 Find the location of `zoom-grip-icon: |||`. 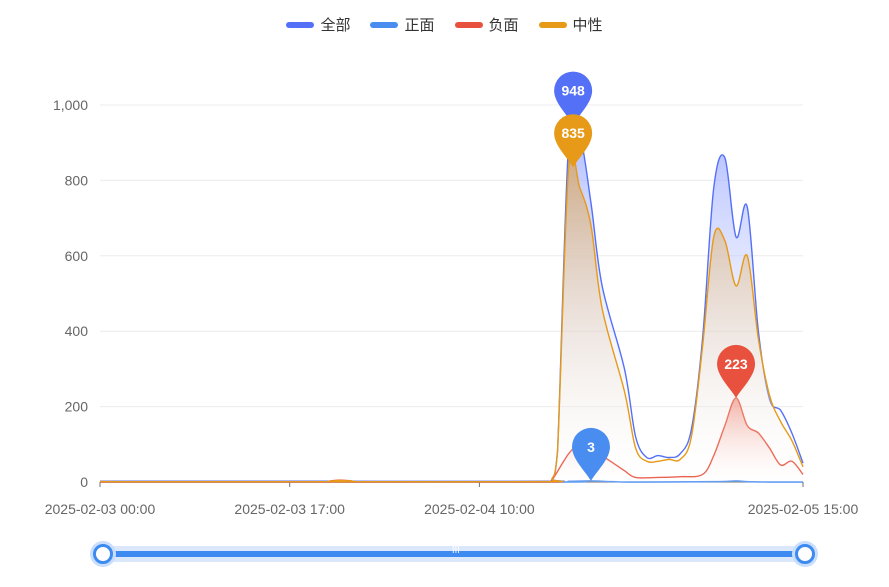

zoom-grip-icon: ||| is located at coordinates (456, 548).